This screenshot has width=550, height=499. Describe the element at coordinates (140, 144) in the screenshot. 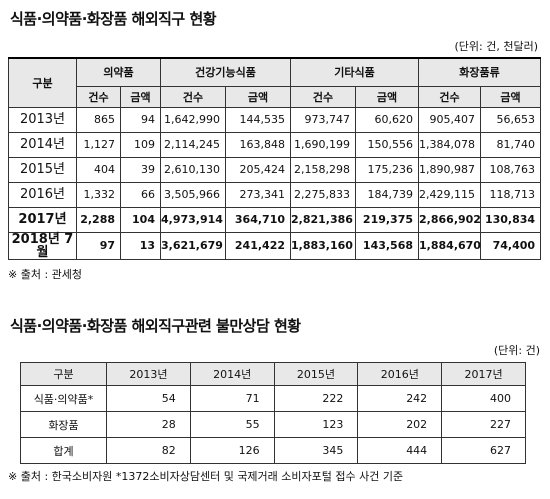

I see `value-cell: 109` at that location.